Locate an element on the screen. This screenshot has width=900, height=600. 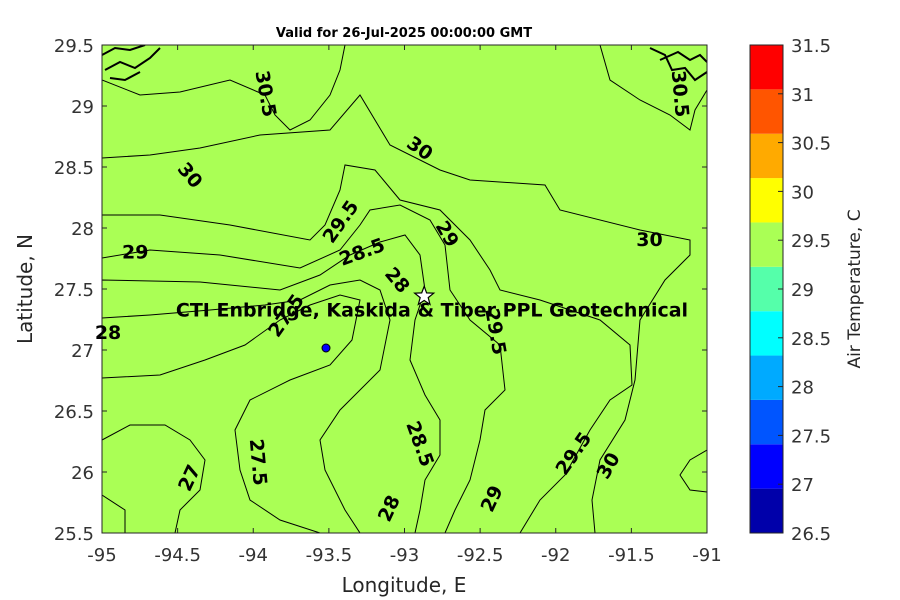
colorbar-tick-label: 29.5 is located at coordinates (811, 241).